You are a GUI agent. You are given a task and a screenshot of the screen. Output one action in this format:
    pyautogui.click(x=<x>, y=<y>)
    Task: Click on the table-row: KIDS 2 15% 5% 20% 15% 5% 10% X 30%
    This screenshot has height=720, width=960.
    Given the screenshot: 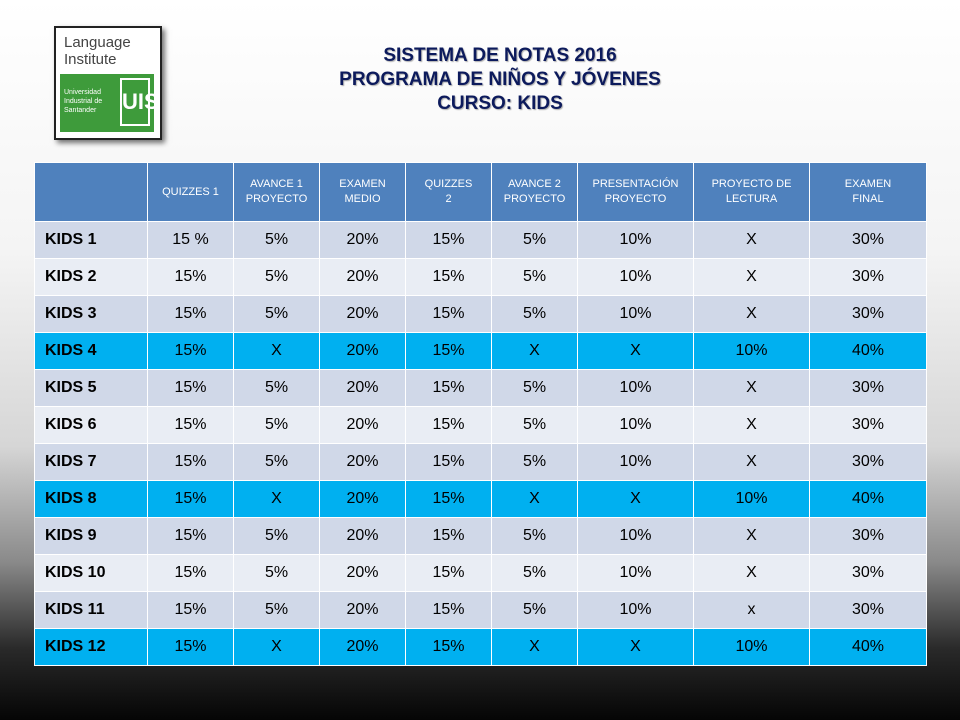 What is the action you would take?
    pyautogui.click(x=480, y=277)
    